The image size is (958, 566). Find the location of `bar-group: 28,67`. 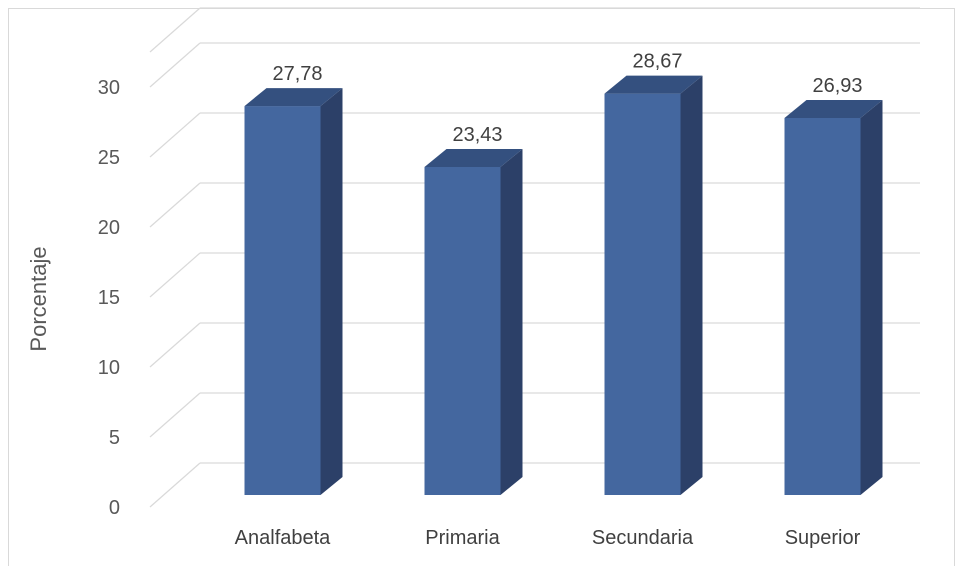

bar-group: 28,67 is located at coordinates (653, 273).